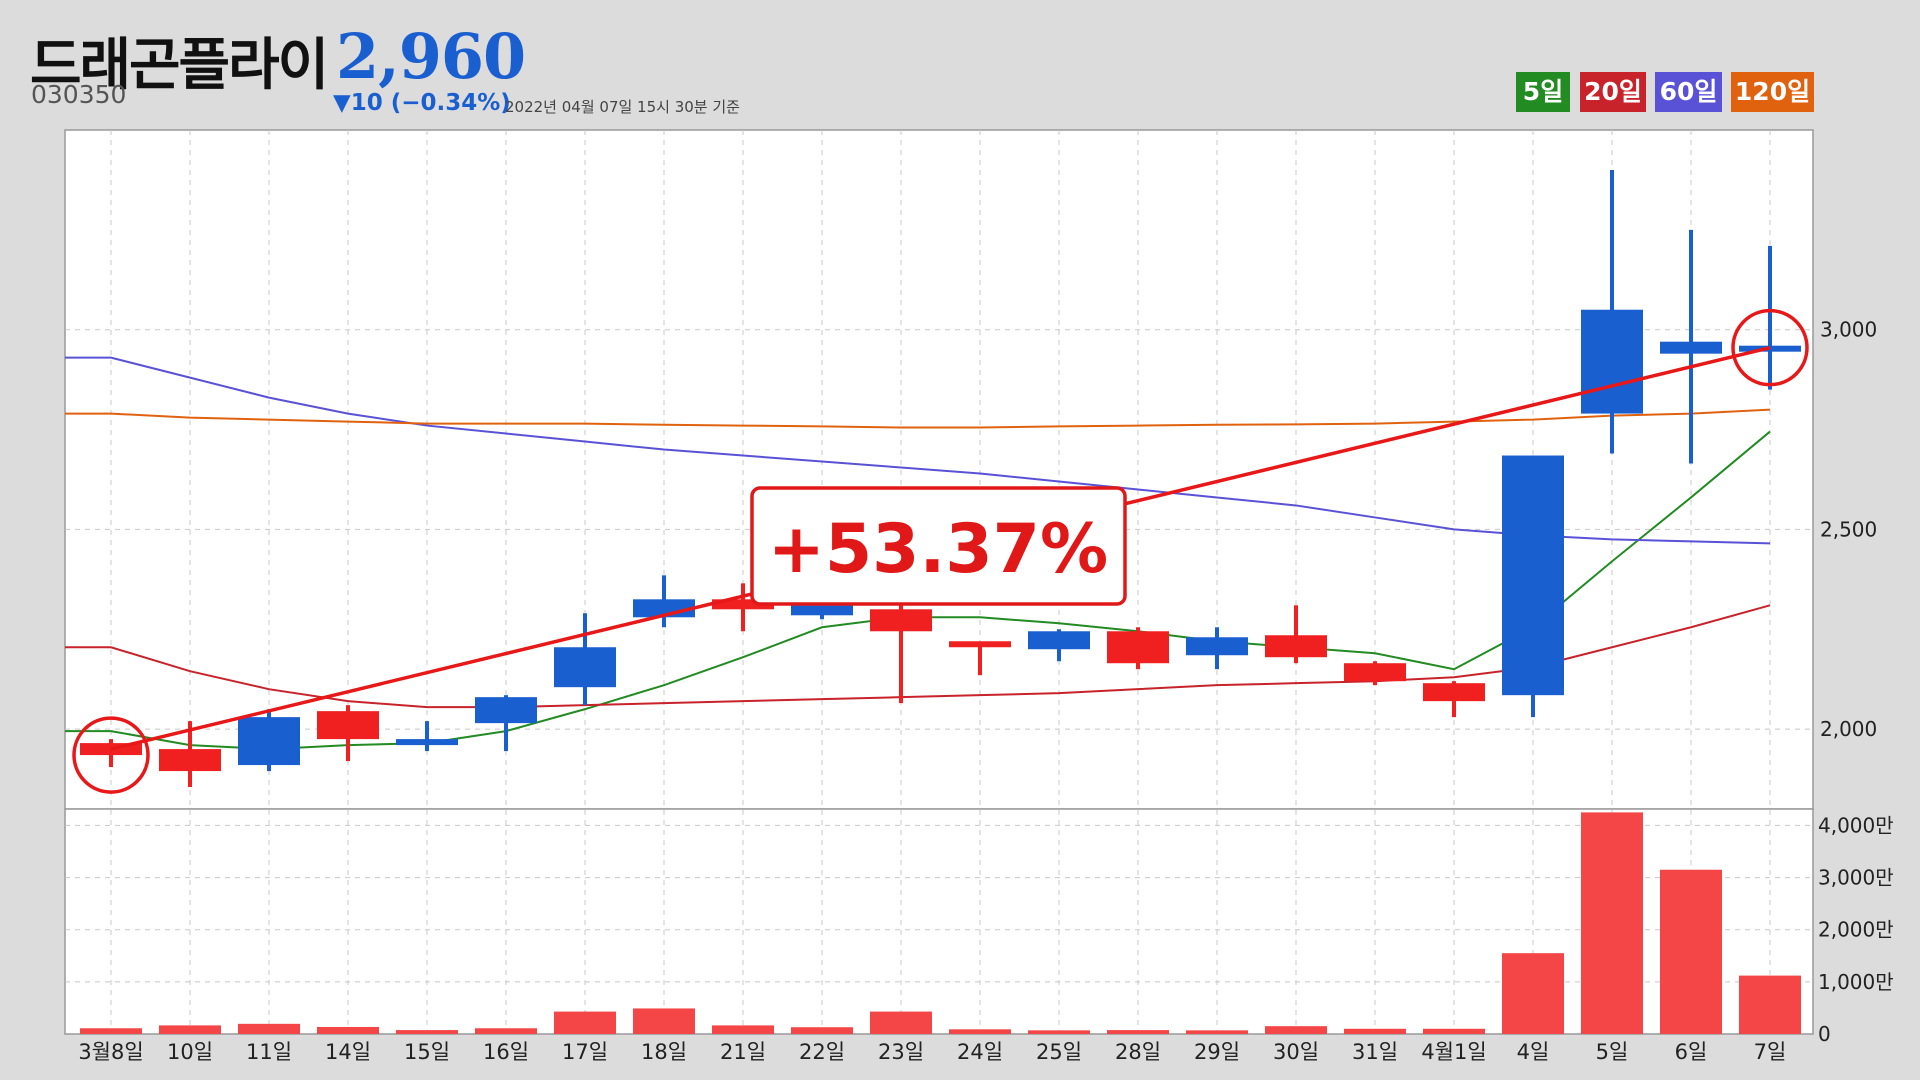  What do you see at coordinates (1296, 1052) in the screenshot?
I see `x-tick-label: 30일` at bounding box center [1296, 1052].